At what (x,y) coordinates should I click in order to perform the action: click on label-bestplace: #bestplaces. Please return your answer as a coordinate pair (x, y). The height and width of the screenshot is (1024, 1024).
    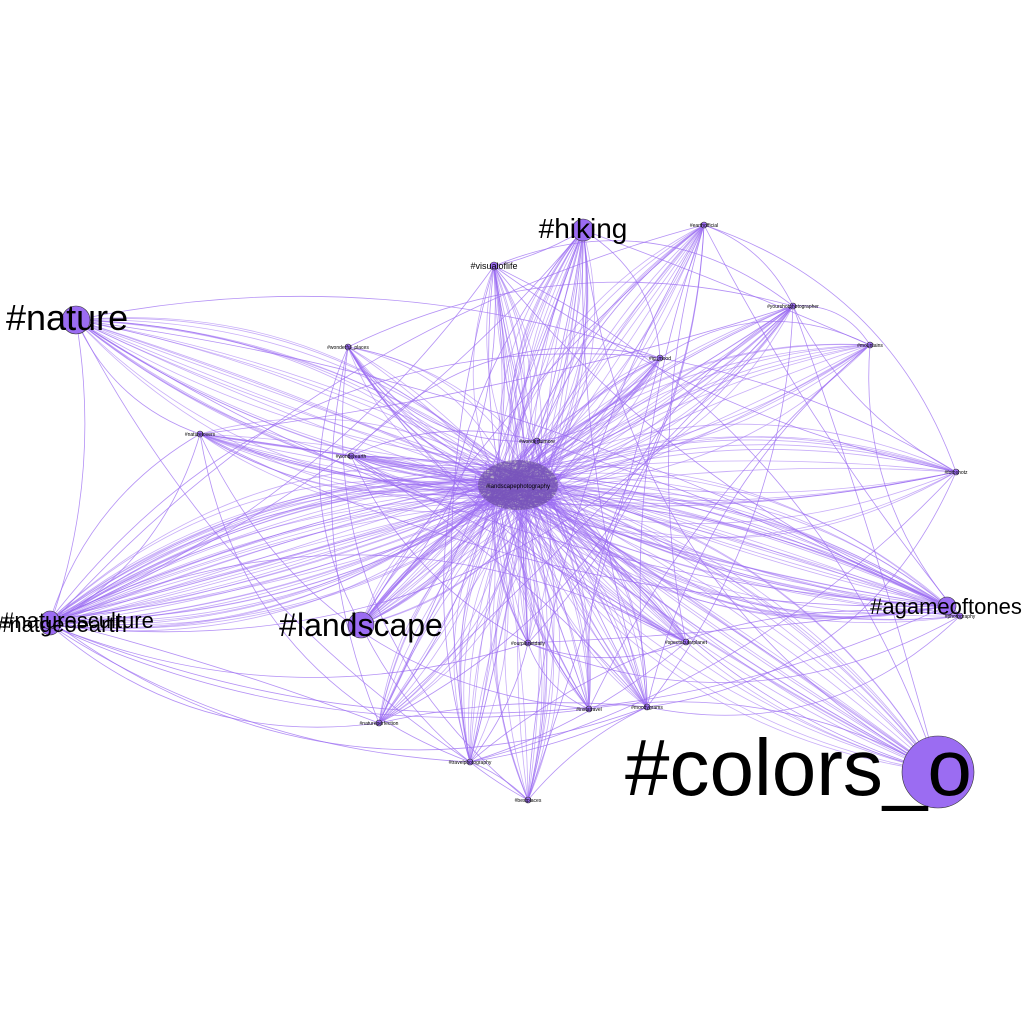
    Looking at the image, I should click on (528, 801).